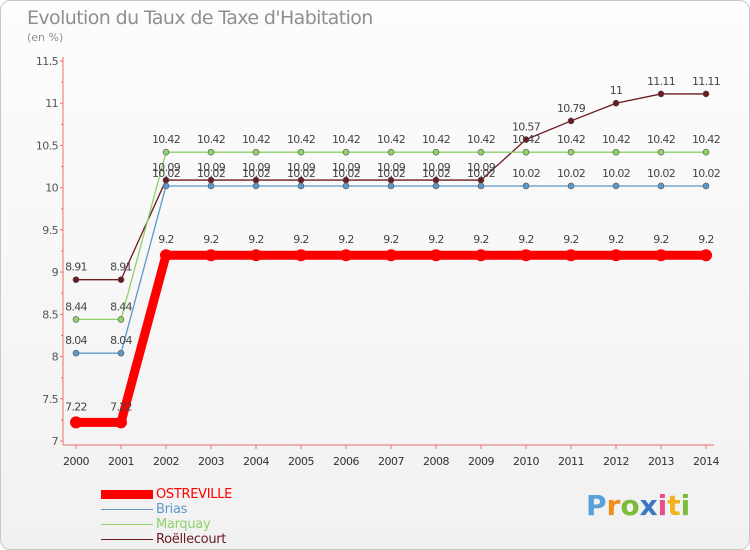  Describe the element at coordinates (127, 539) in the screenshot. I see `legend-swatch-roellecourt` at that location.